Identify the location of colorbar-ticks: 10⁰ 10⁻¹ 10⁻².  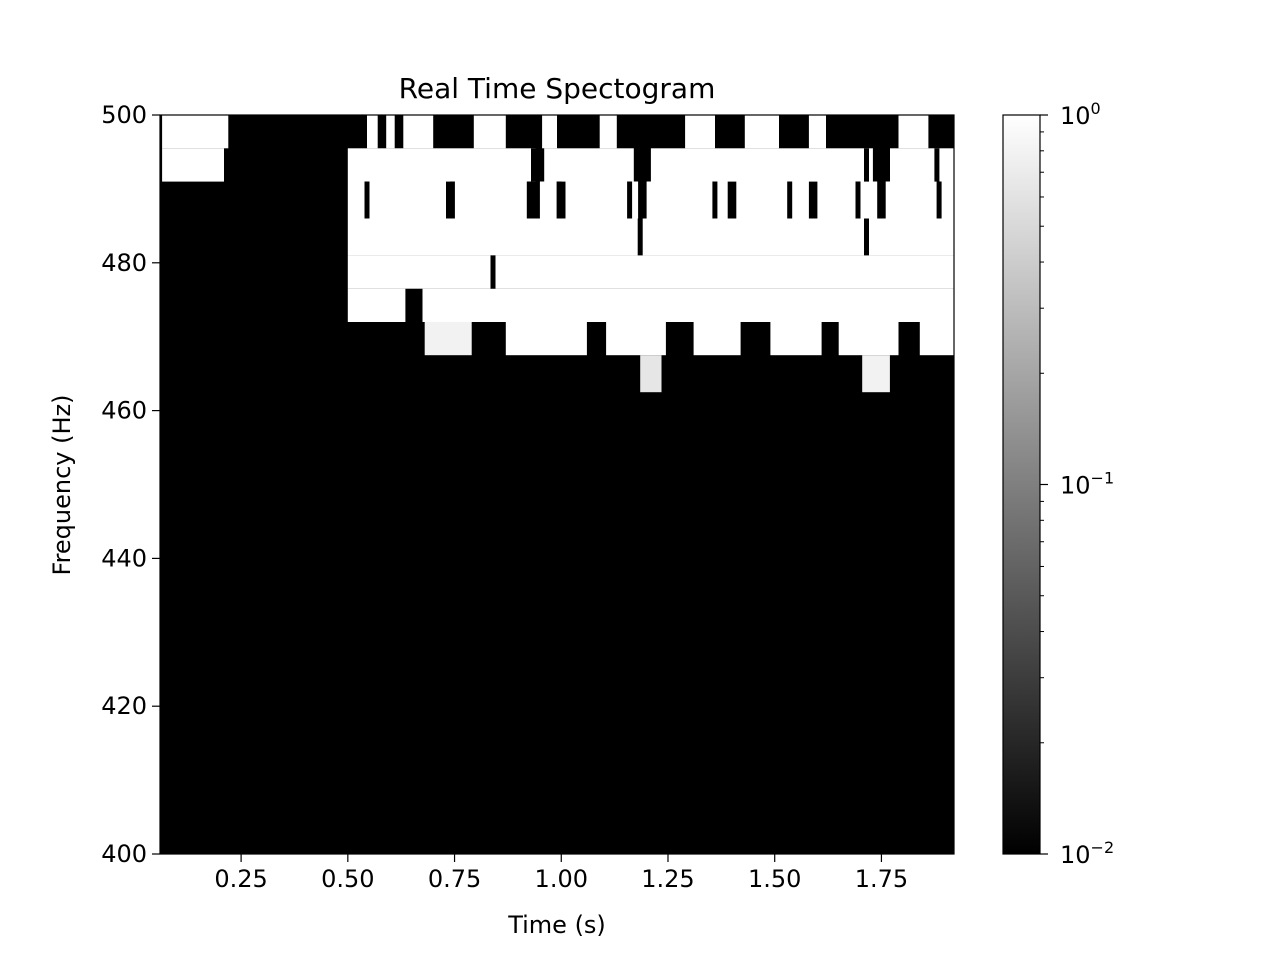
(1077, 484).